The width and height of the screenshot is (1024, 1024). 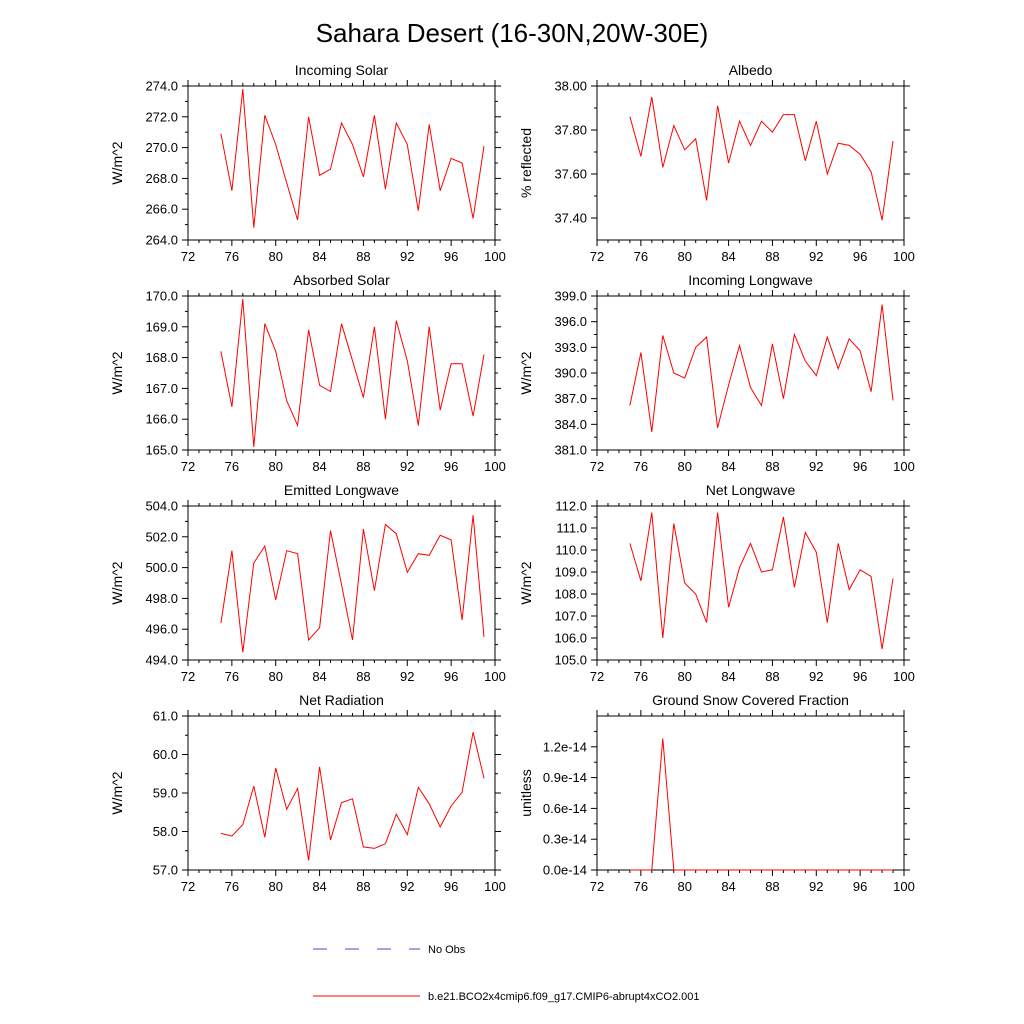 I want to click on y-tick-label: 108.0, so click(x=570, y=594).